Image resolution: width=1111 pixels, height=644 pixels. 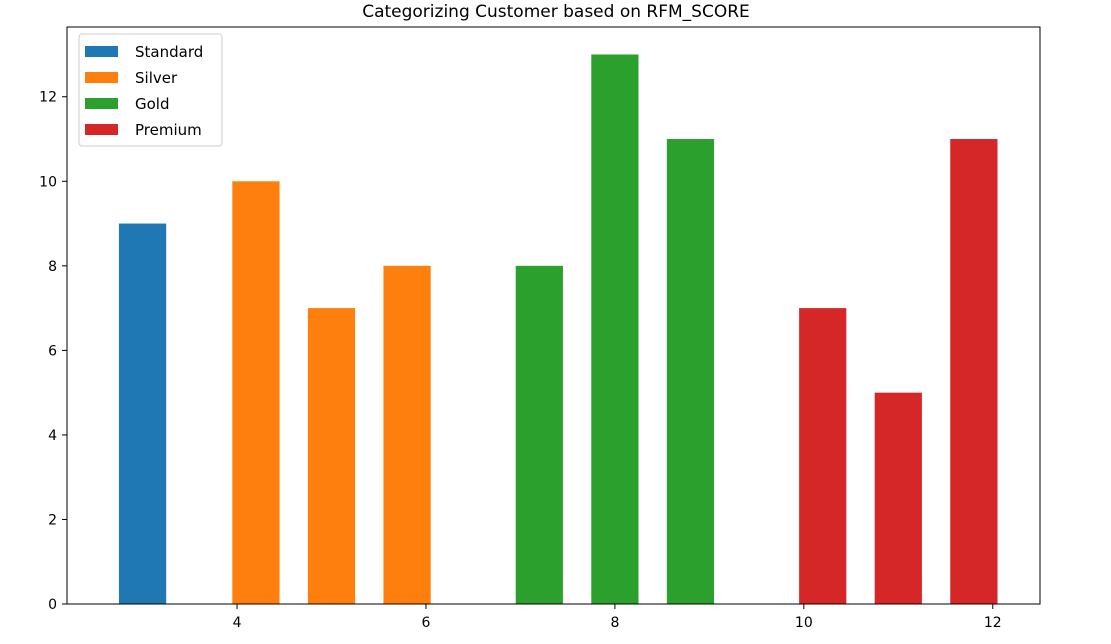 I want to click on y-tick-label: 0, so click(x=52, y=605).